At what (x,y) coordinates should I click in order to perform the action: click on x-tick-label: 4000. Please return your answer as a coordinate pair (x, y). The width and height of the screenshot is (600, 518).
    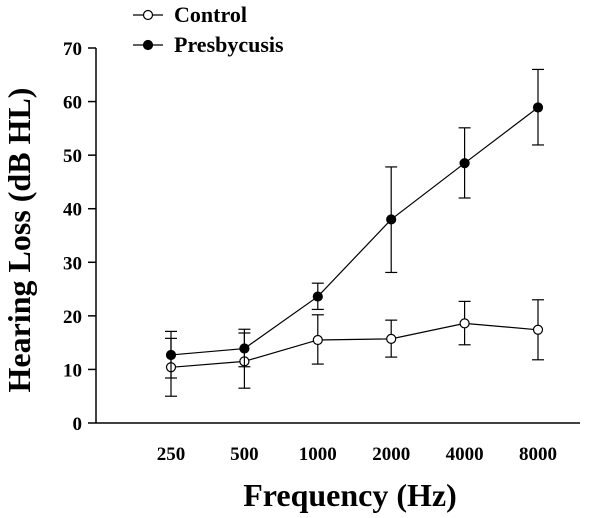
    Looking at the image, I should click on (465, 454).